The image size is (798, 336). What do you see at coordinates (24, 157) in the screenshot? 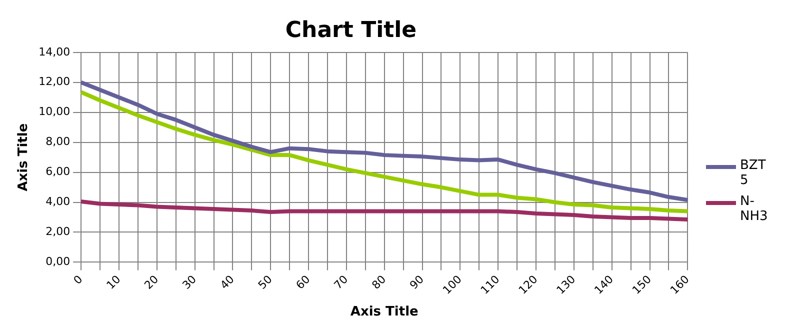
I see `y-axis-title: Axis Title` at bounding box center [24, 157].